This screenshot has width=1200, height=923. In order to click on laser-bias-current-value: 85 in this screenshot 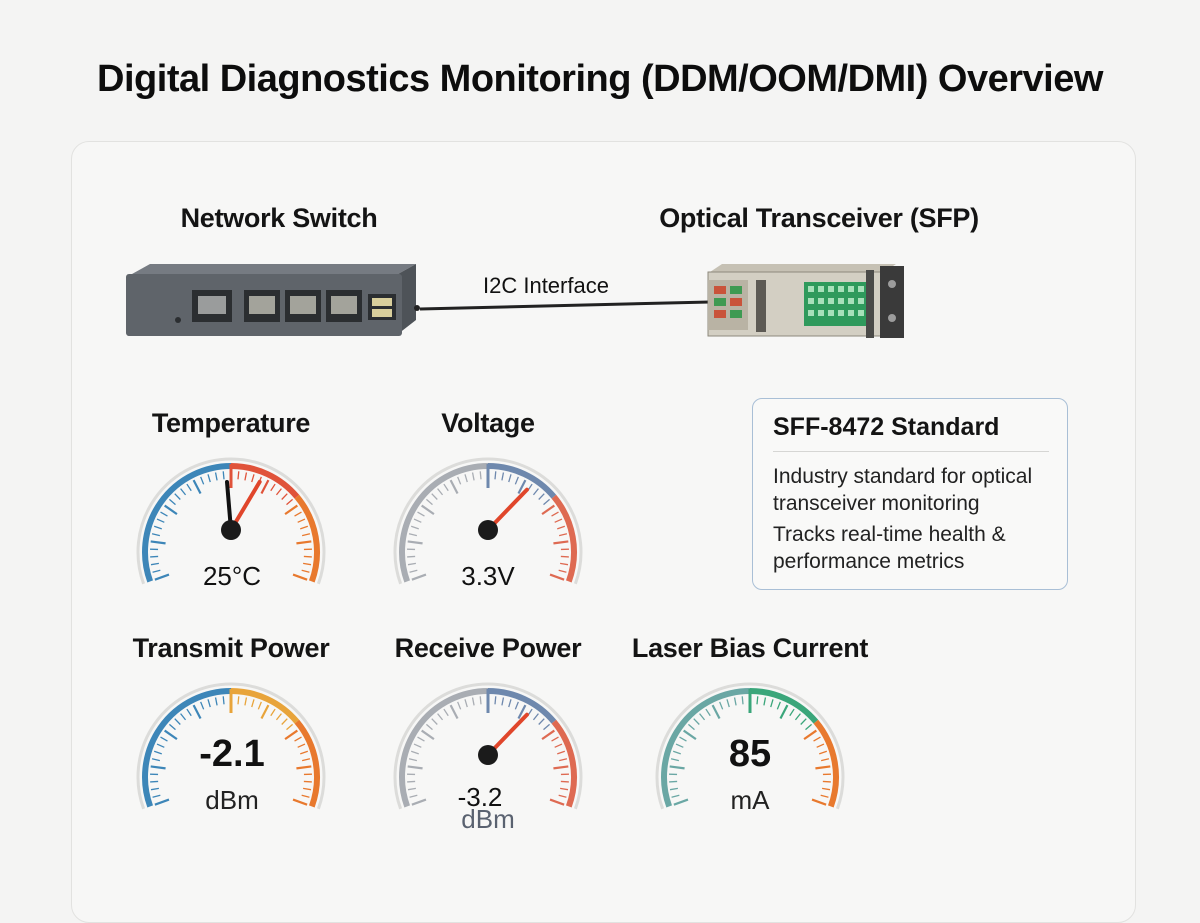, I will do `click(750, 754)`.